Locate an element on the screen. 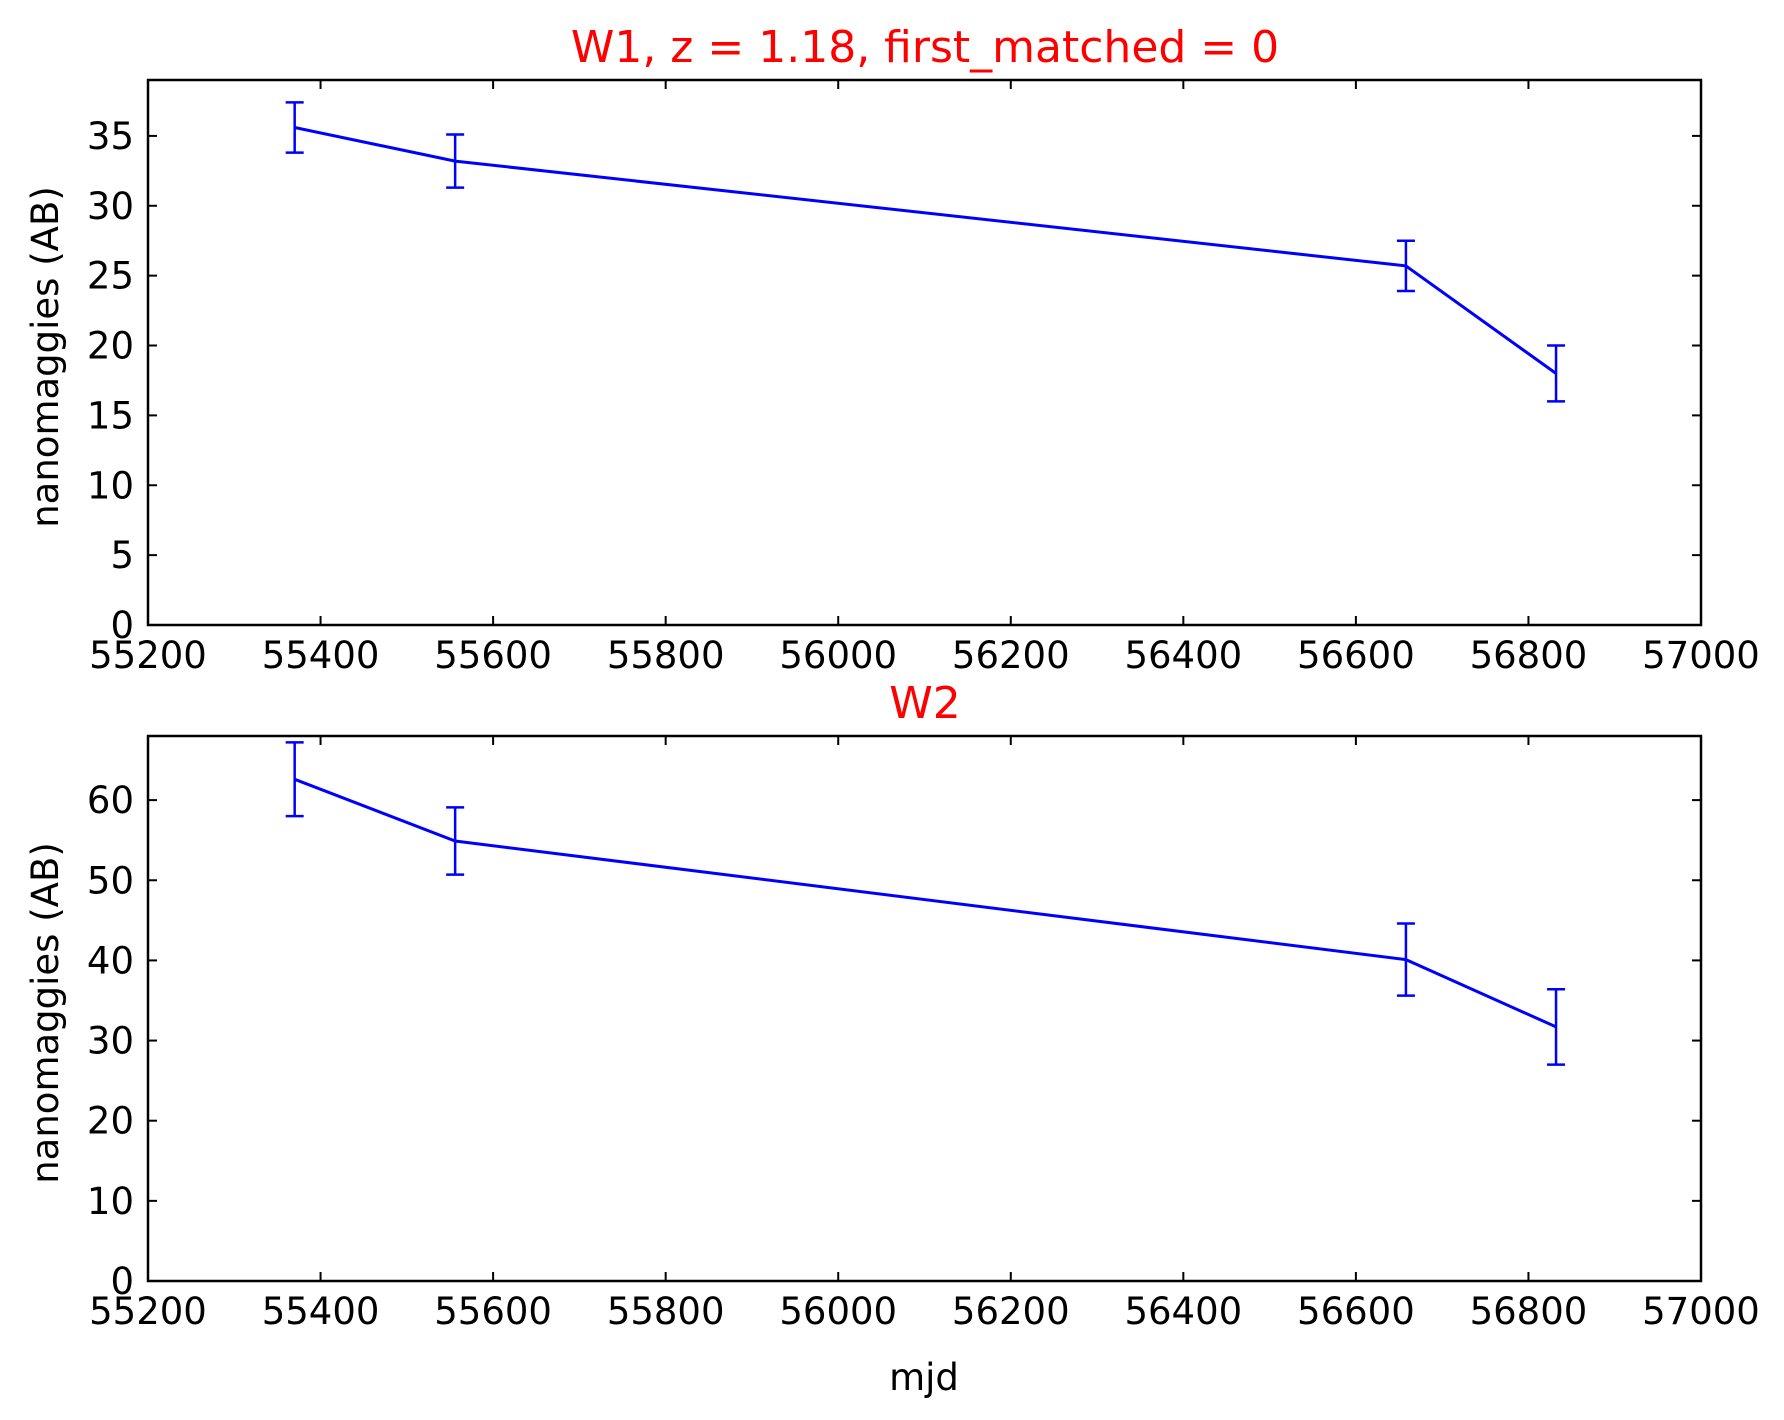 The width and height of the screenshot is (1784, 1420). w2-y-tick-label: 10 is located at coordinates (110, 1201).